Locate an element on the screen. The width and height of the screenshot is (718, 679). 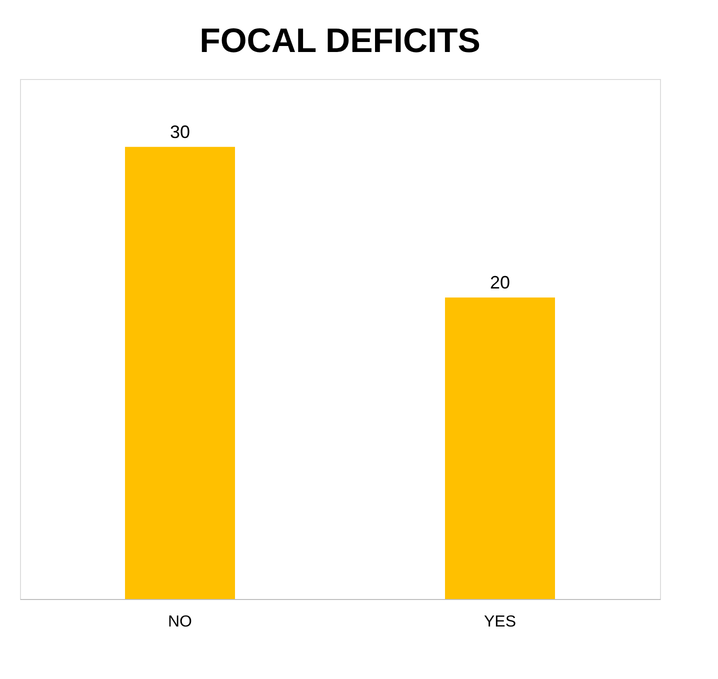
x-tick-label: NO is located at coordinates (180, 622).